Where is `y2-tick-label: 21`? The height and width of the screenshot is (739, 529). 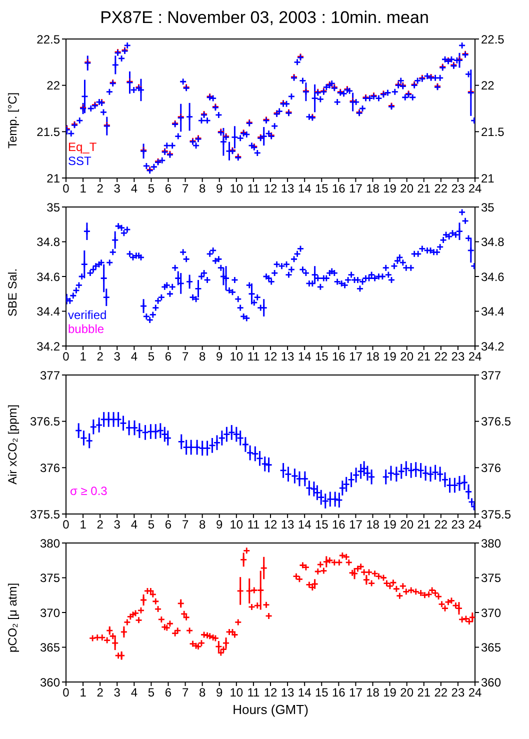
y2-tick-label: 21 is located at coordinates (488, 178).